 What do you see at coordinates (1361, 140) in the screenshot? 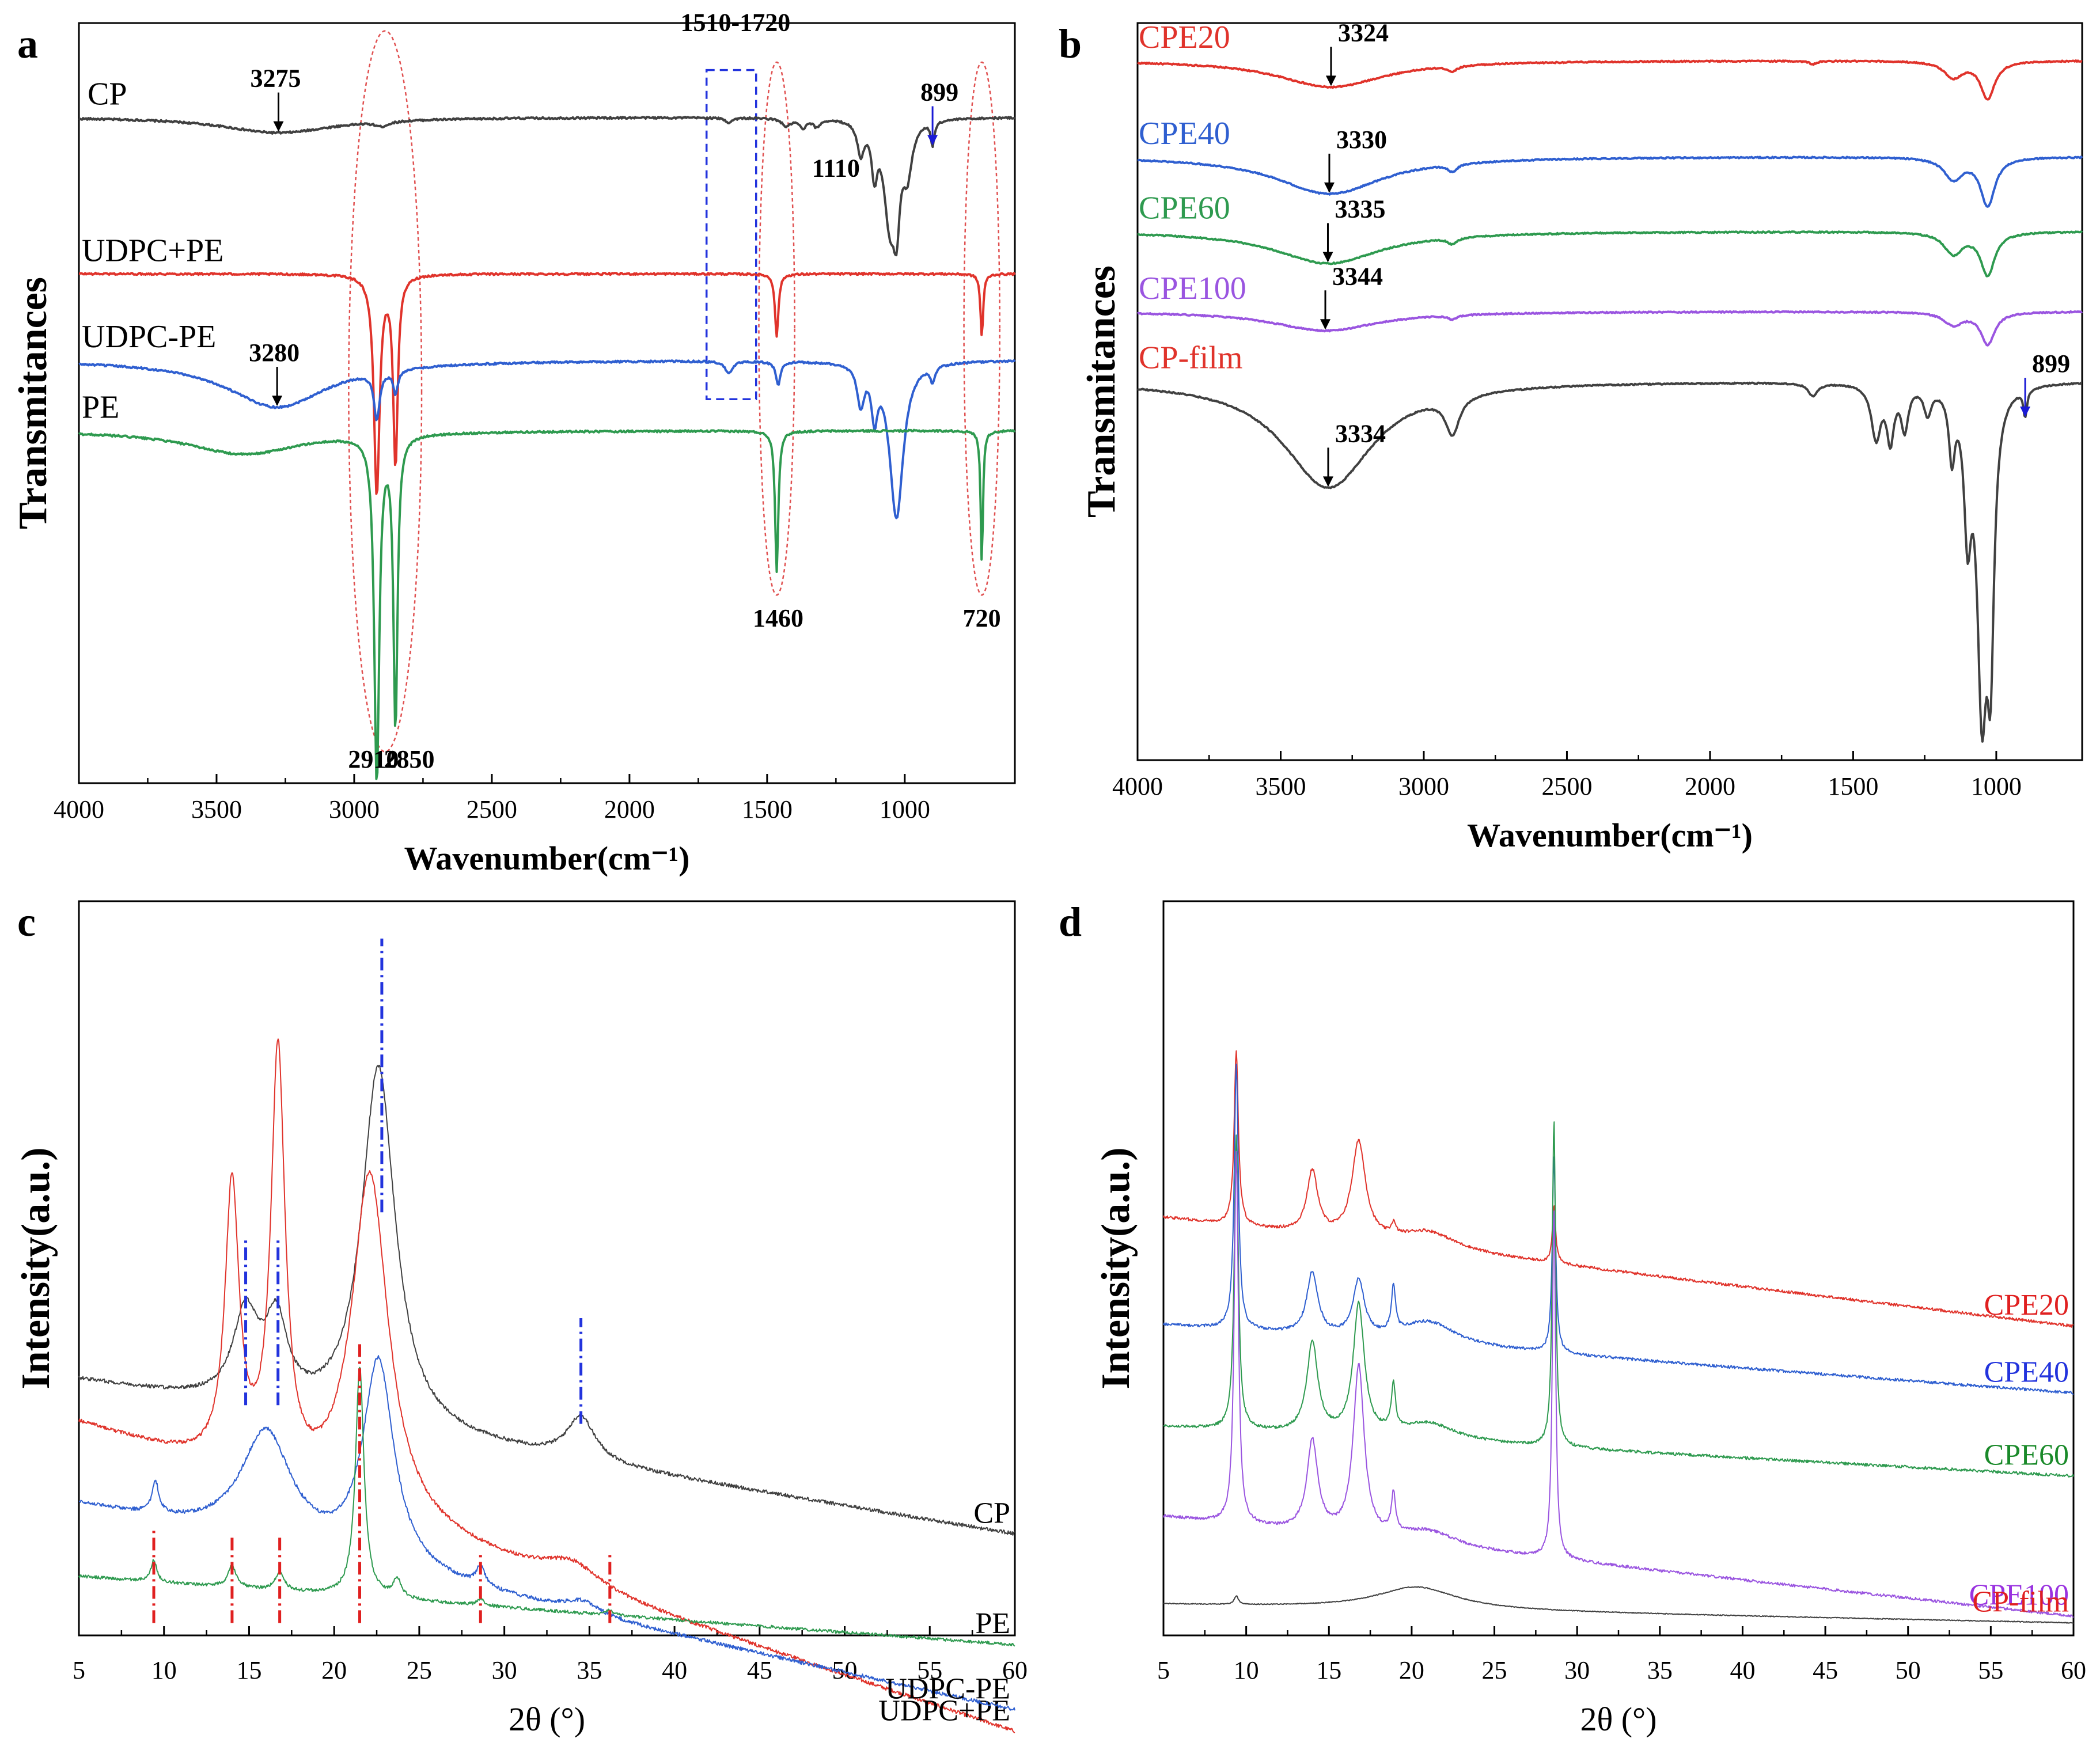
I see `annotation-label: 3330` at bounding box center [1361, 140].